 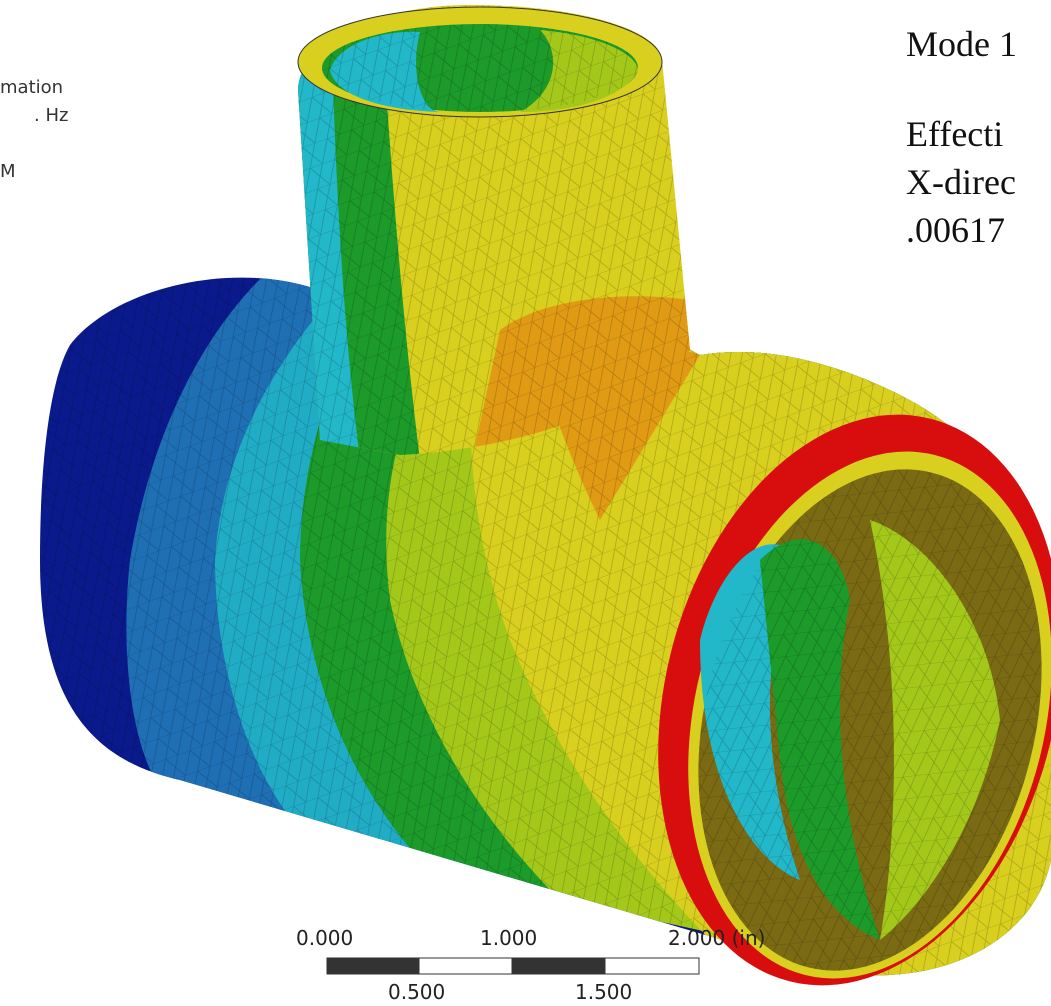 What do you see at coordinates (961, 182) in the screenshot?
I see `direction-label: X-direc` at bounding box center [961, 182].